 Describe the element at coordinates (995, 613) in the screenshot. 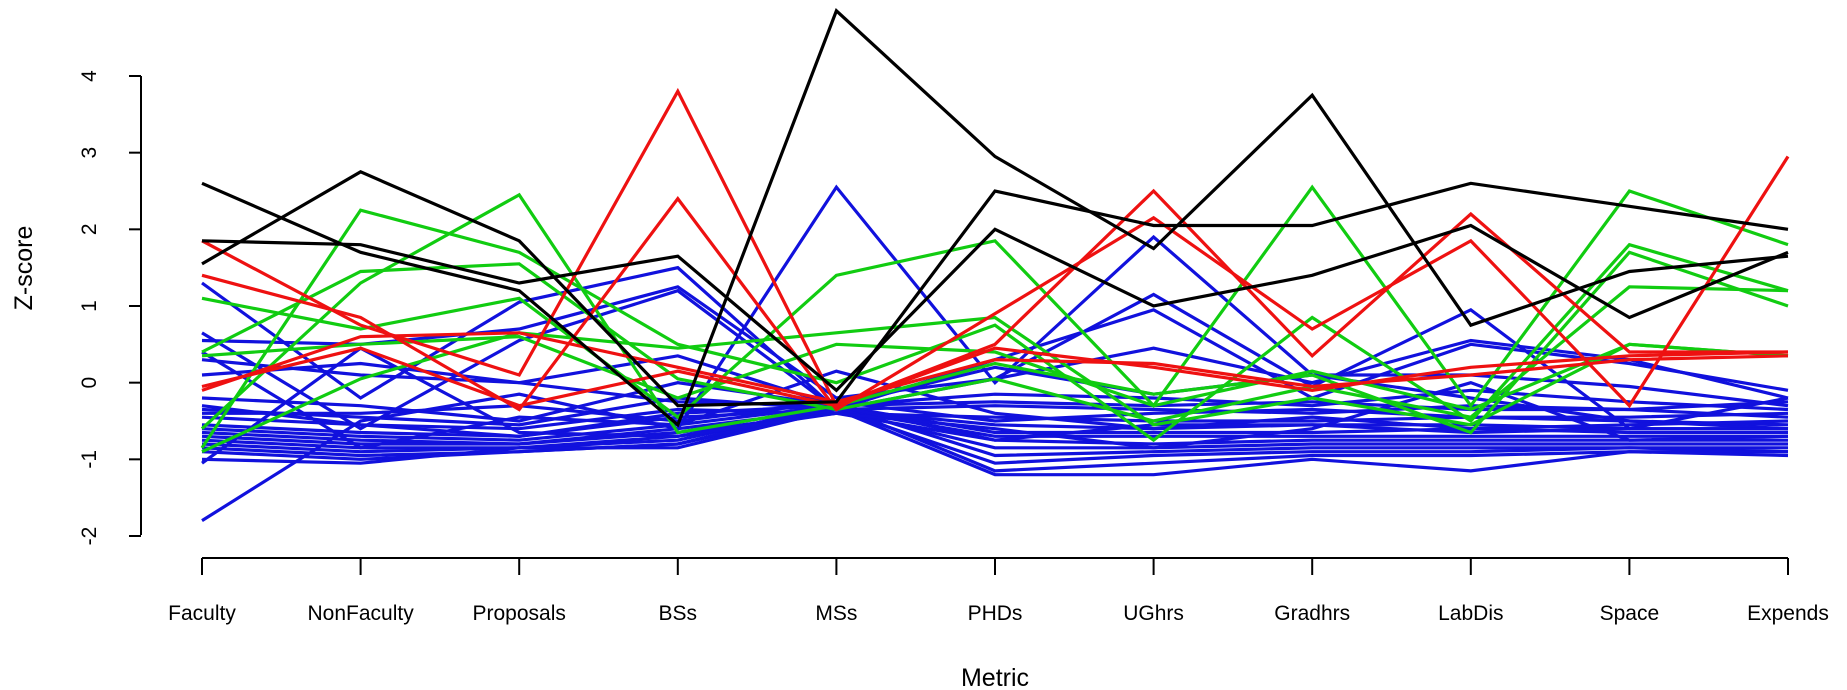

I see `x-tick-label-phds: PHDs` at that location.